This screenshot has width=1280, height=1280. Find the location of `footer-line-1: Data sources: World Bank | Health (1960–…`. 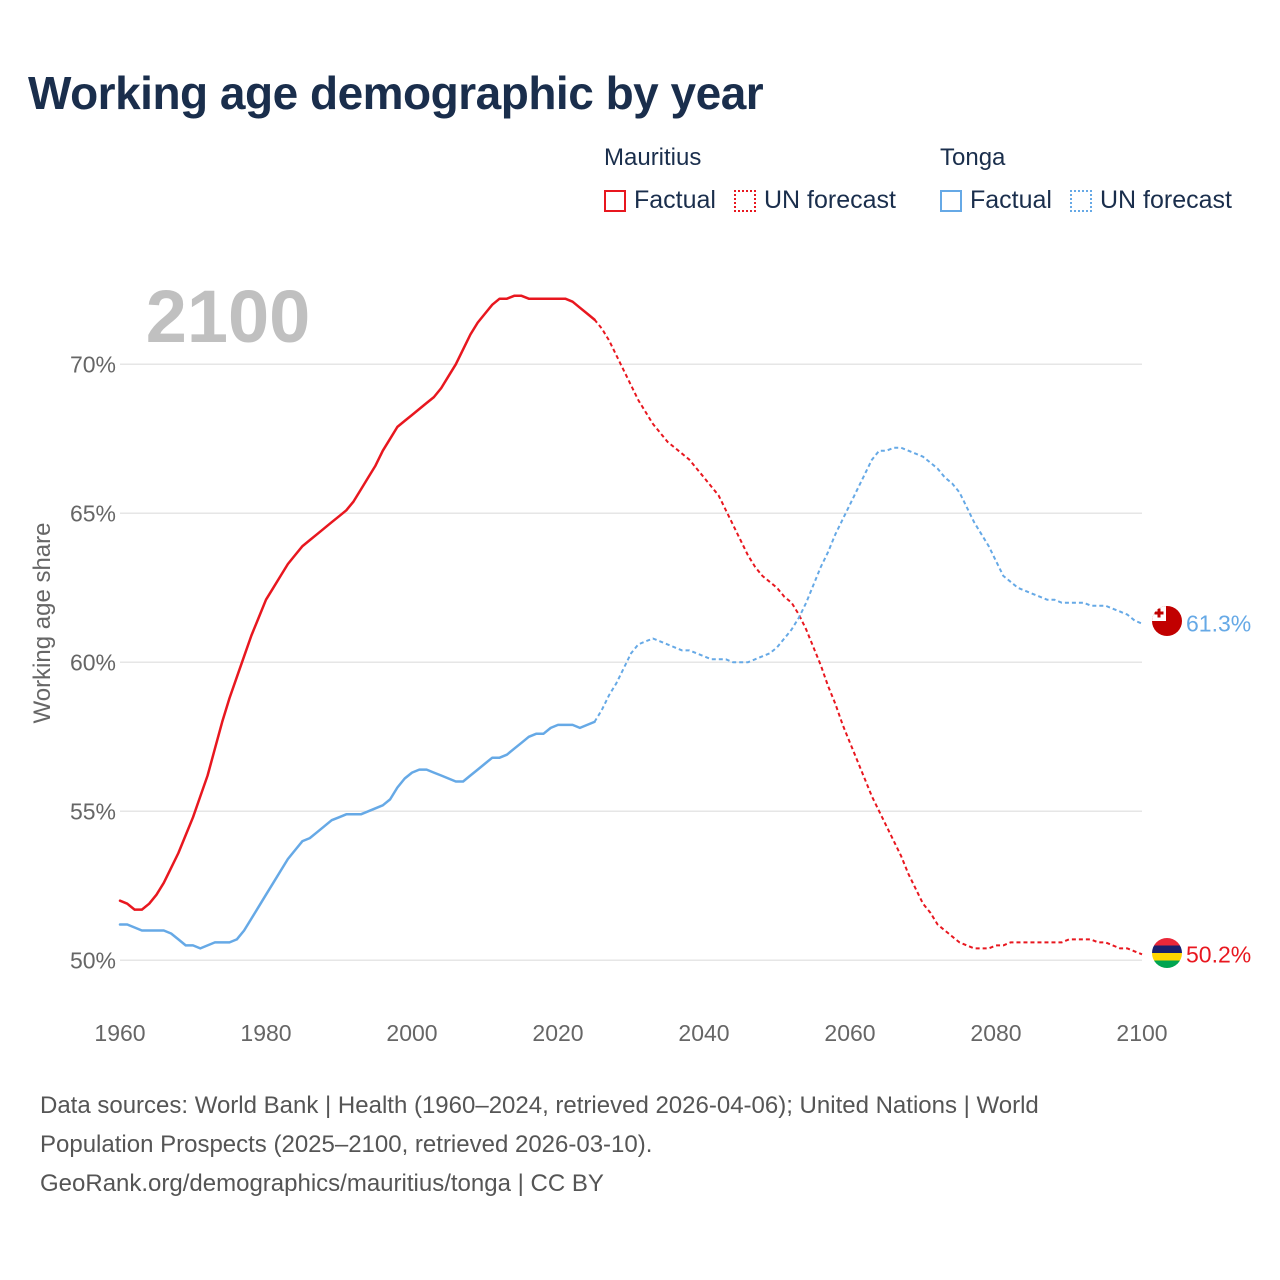

footer-line-1: Data sources: World Bank | Health (1960–… is located at coordinates (539, 1105).